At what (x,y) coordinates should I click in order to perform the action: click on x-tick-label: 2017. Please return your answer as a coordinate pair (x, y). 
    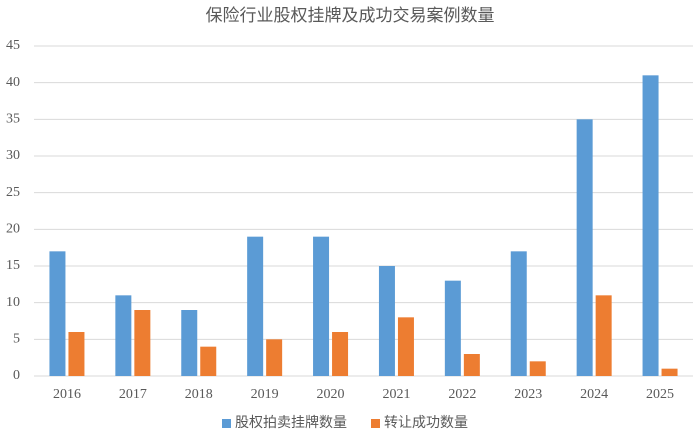
    Looking at the image, I should click on (133, 394).